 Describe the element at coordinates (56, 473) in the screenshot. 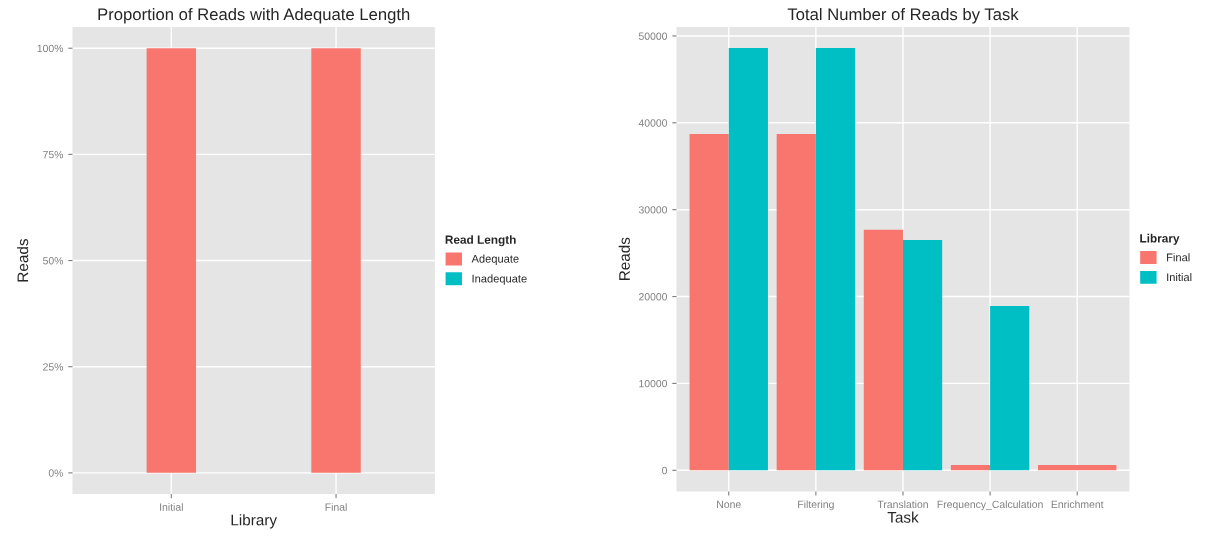

I see `y-tick-label: 0%` at that location.